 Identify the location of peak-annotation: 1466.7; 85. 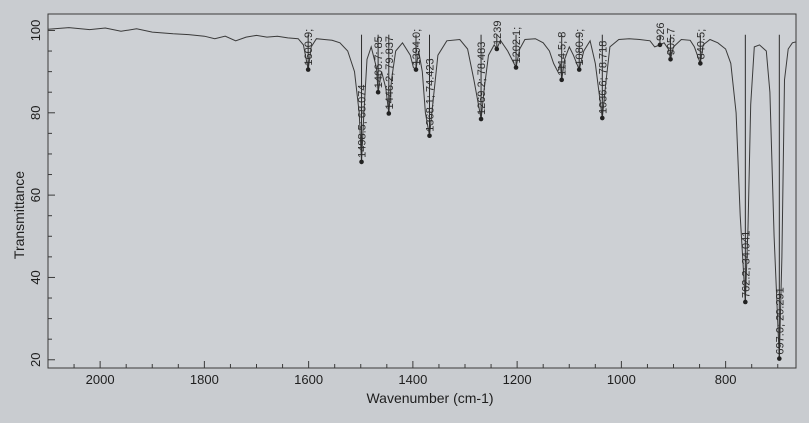
(379, 64).